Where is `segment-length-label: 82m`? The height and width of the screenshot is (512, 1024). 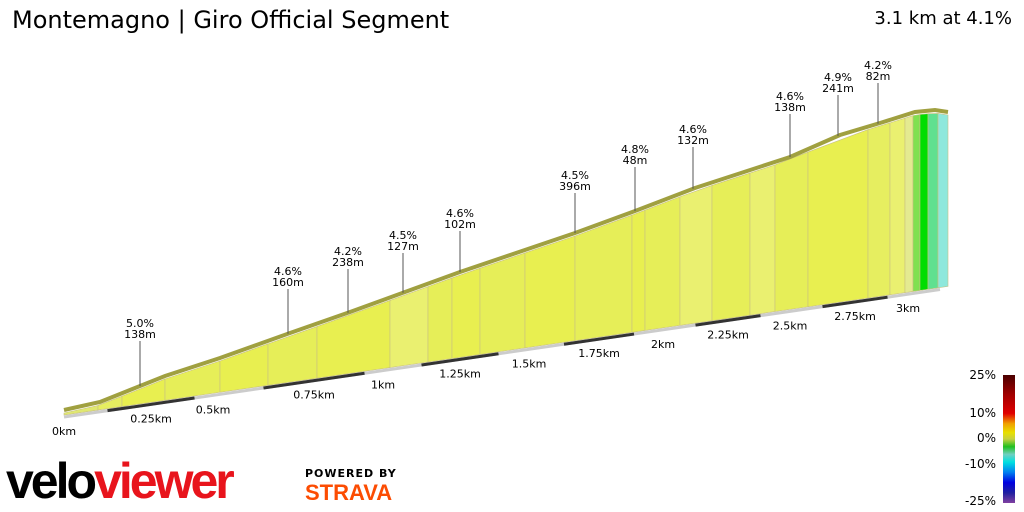
segment-length-label: 82m is located at coordinates (878, 76).